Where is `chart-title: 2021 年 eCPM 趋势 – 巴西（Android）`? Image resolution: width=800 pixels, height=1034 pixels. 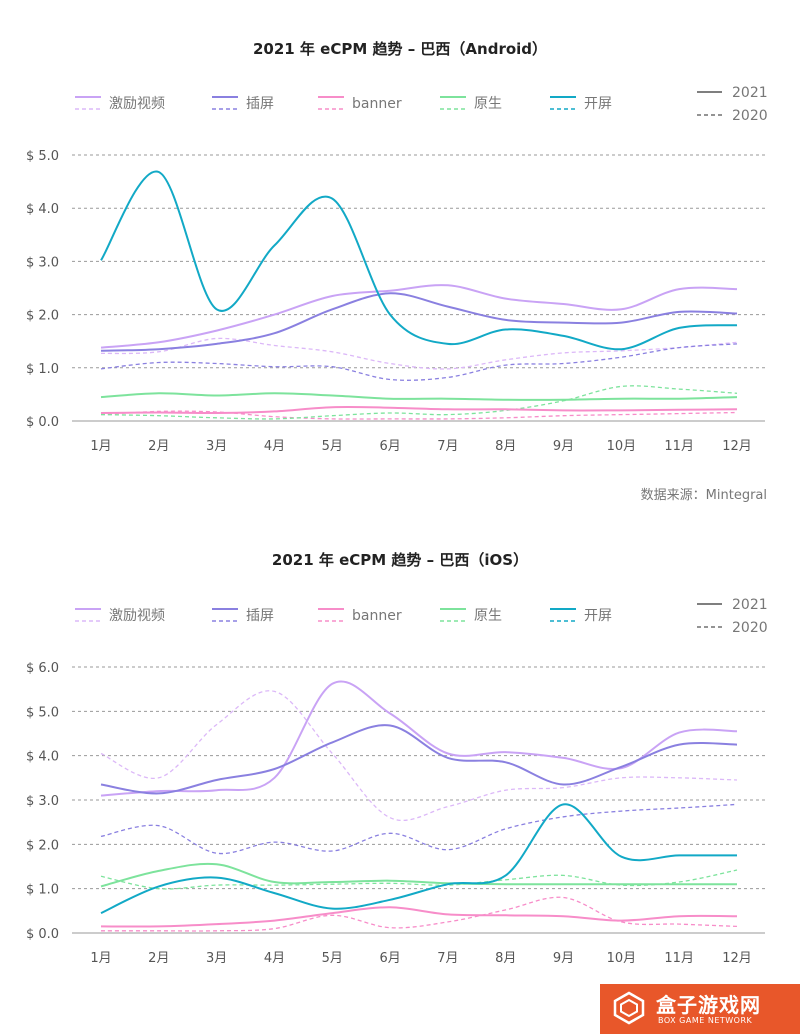 chart-title: 2021 年 eCPM 趋势 – 巴西（Android） is located at coordinates (400, 49).